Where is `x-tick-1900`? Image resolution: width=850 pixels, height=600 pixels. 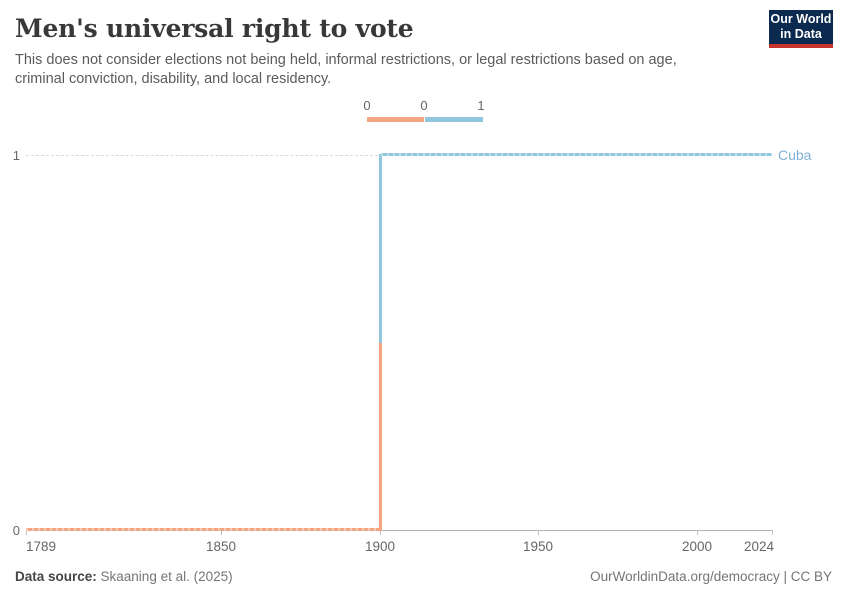 x-tick-1900 is located at coordinates (380, 532).